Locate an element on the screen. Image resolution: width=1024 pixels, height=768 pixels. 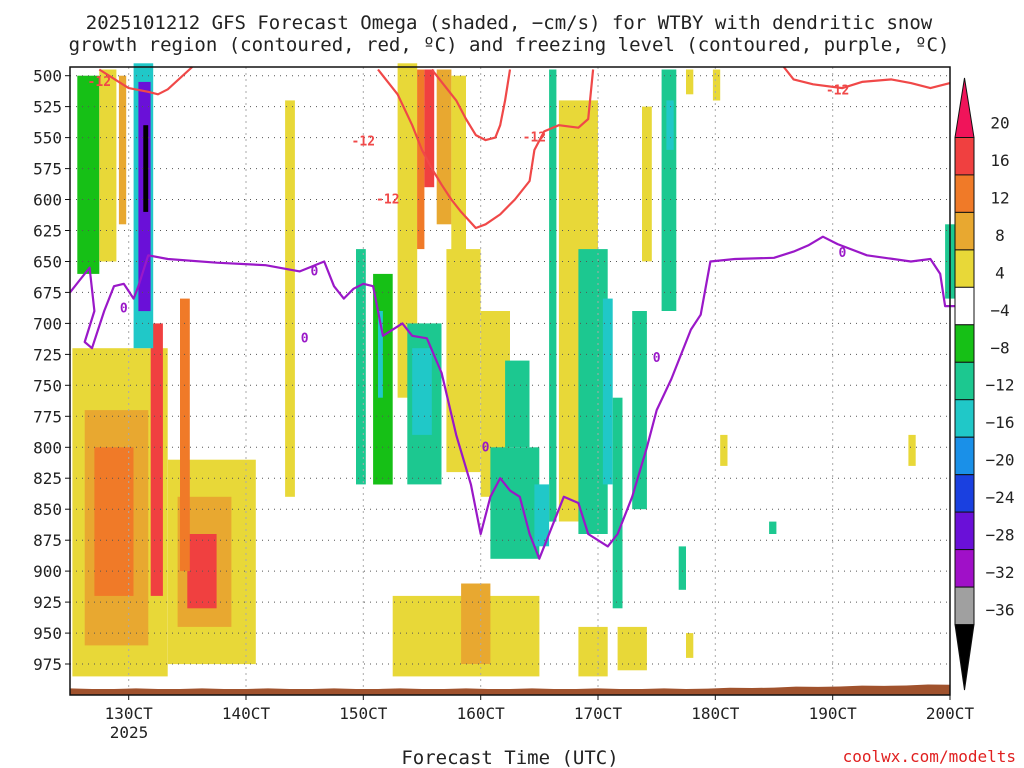
colorbar-label-3: 8 is located at coordinates (1000, 235).